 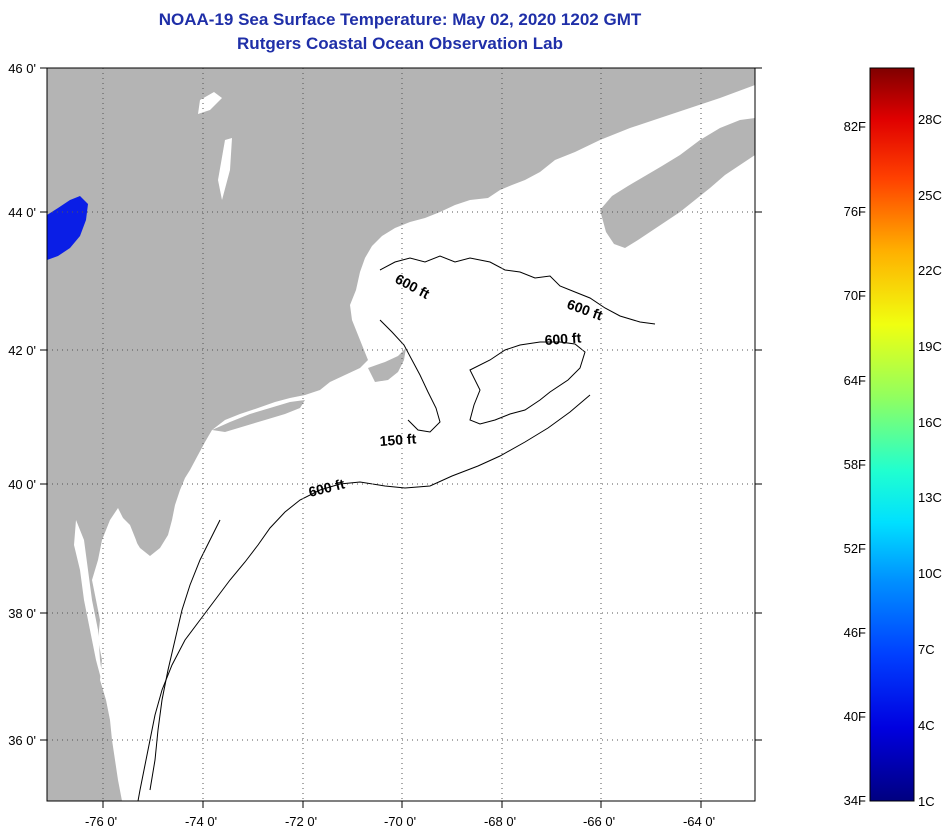 What do you see at coordinates (387, 365) in the screenshot?
I see `land-cape-cod` at bounding box center [387, 365].